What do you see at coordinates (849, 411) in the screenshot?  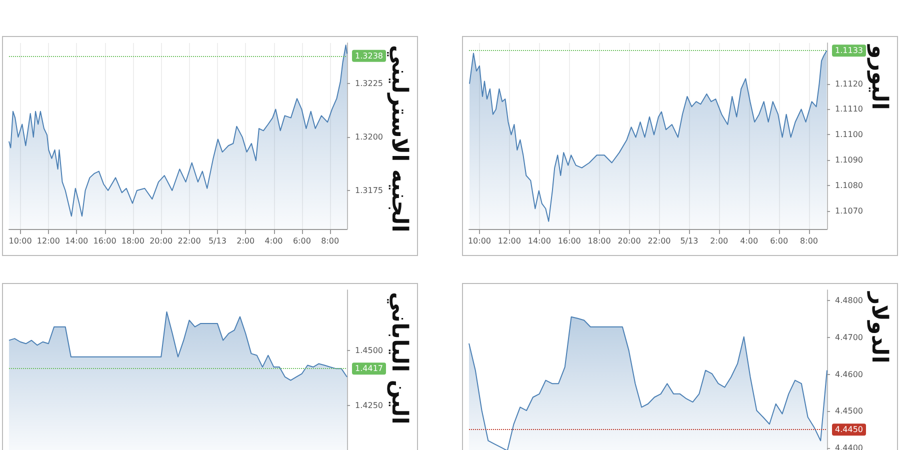 I see `y-tick-label: 4.4500` at bounding box center [849, 411].